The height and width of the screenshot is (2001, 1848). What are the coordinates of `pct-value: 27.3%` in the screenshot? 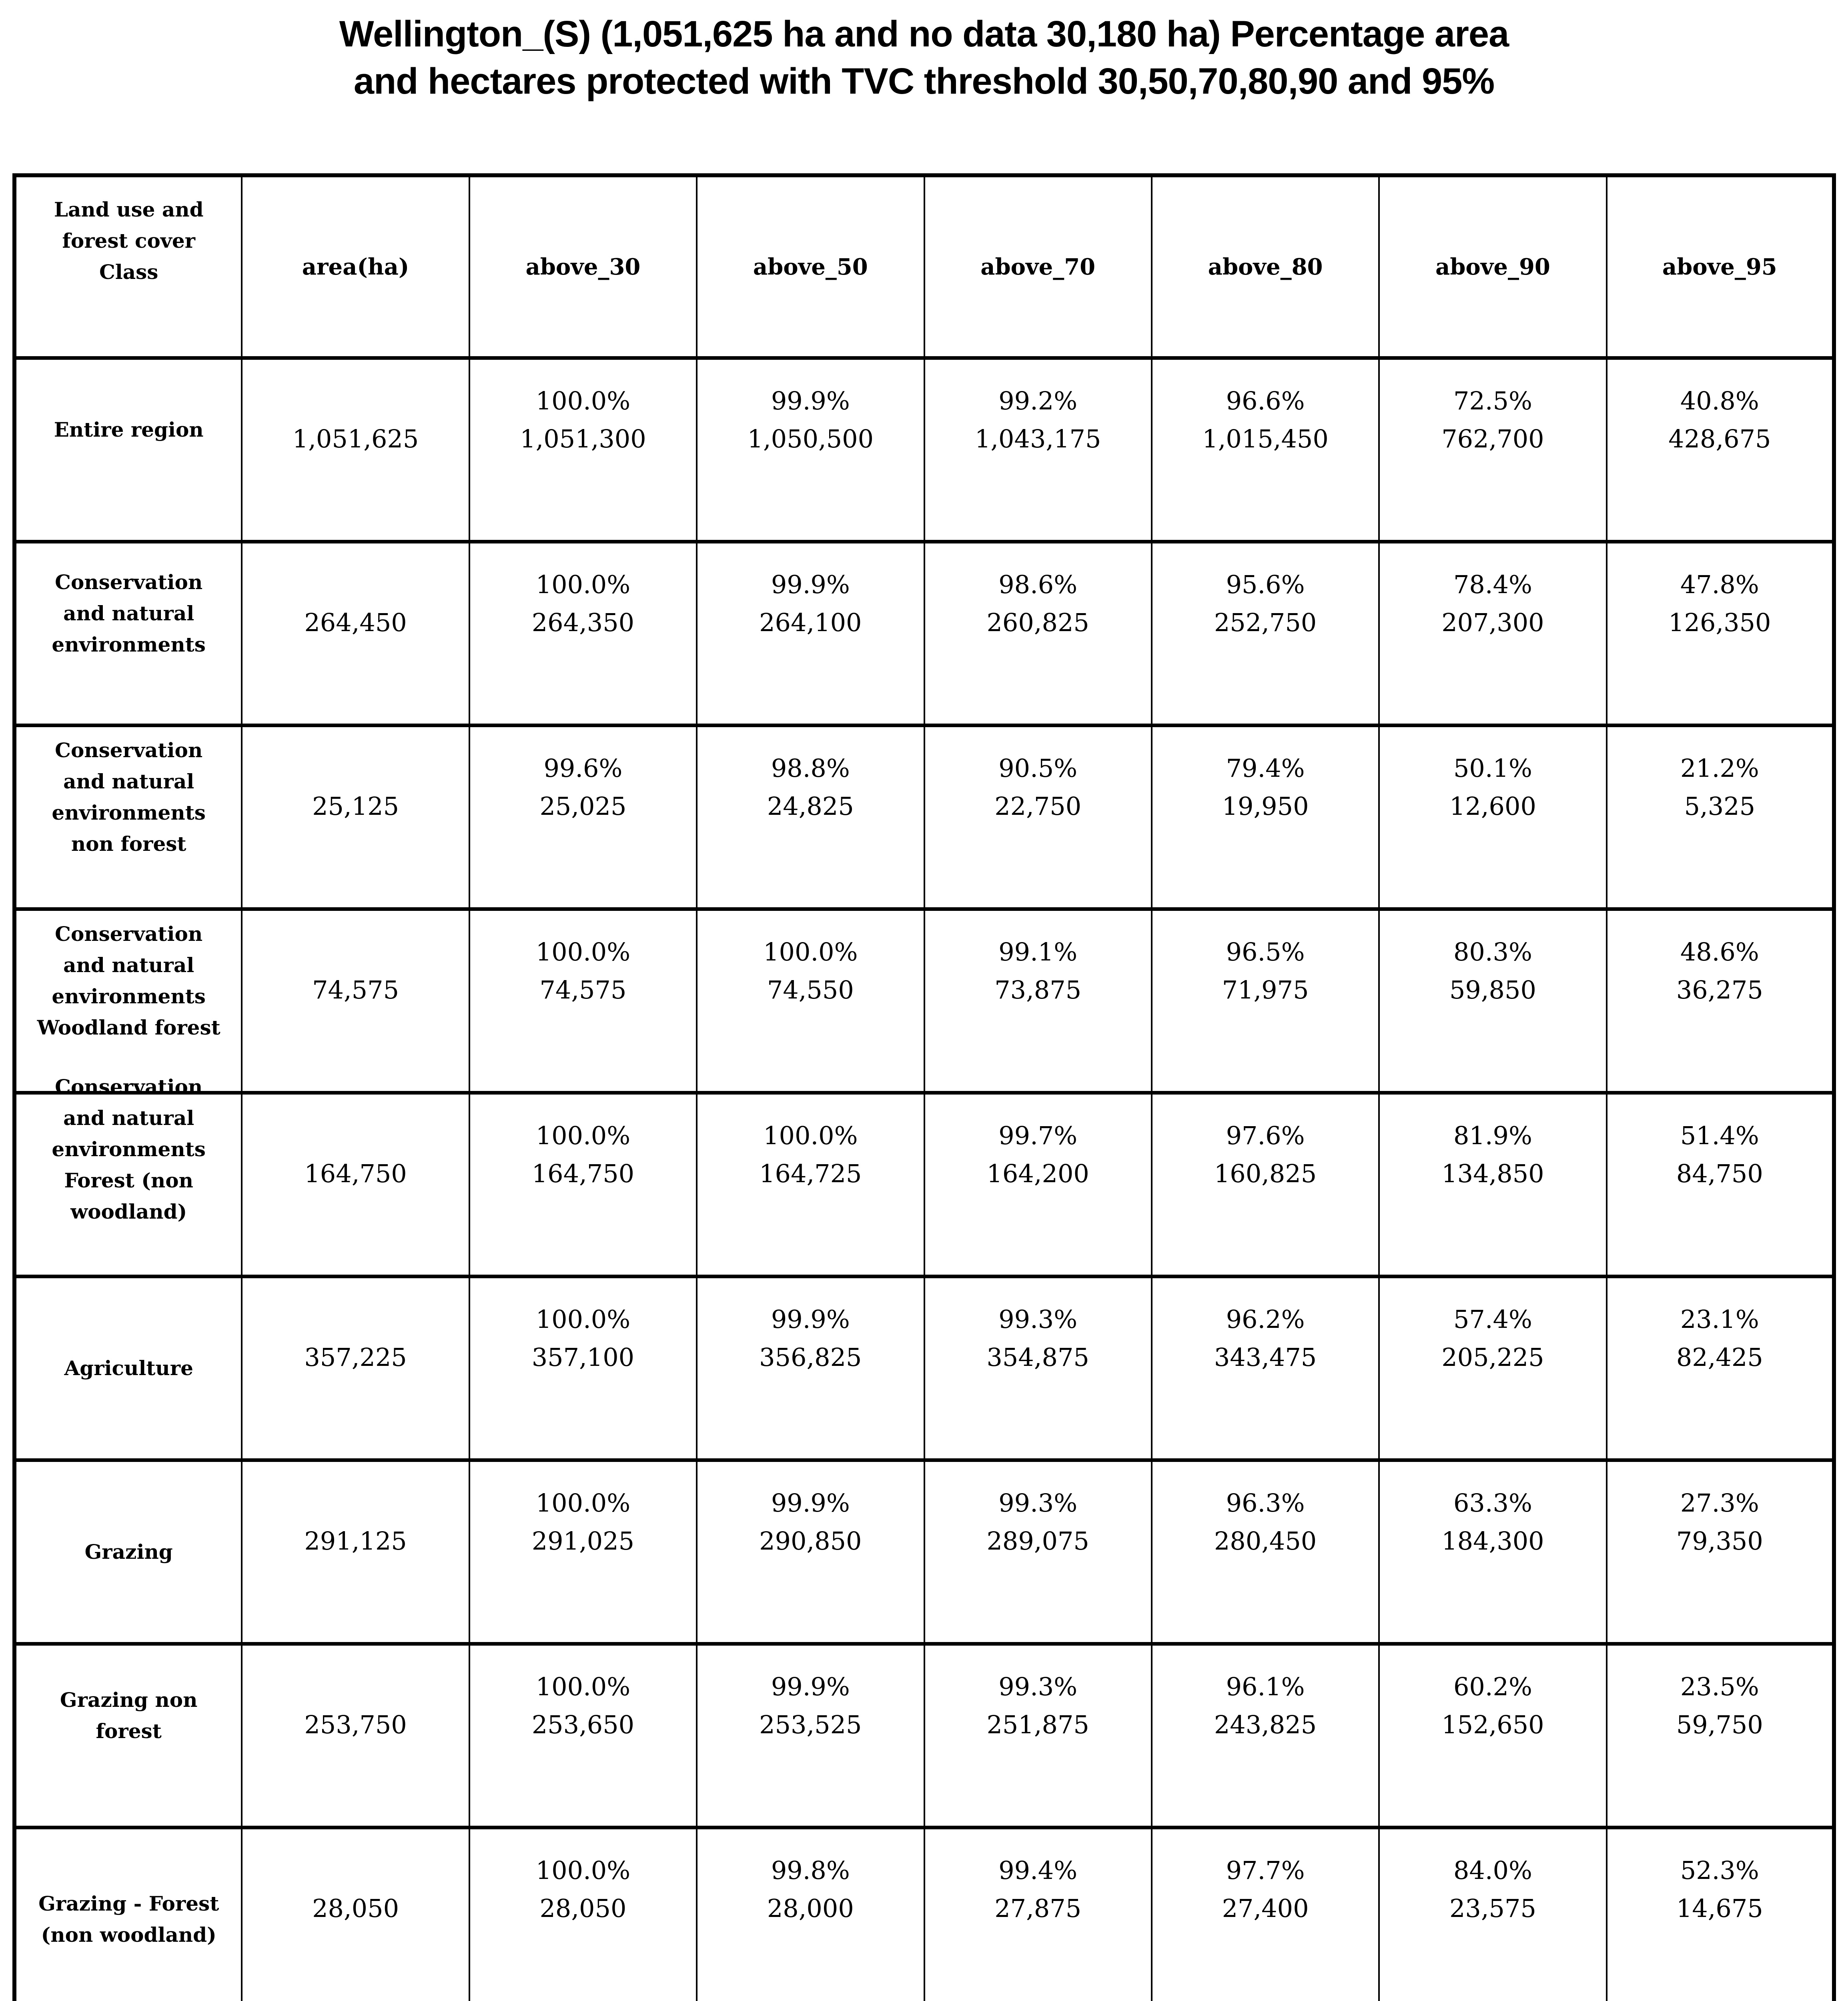 It's located at (1719, 1503).